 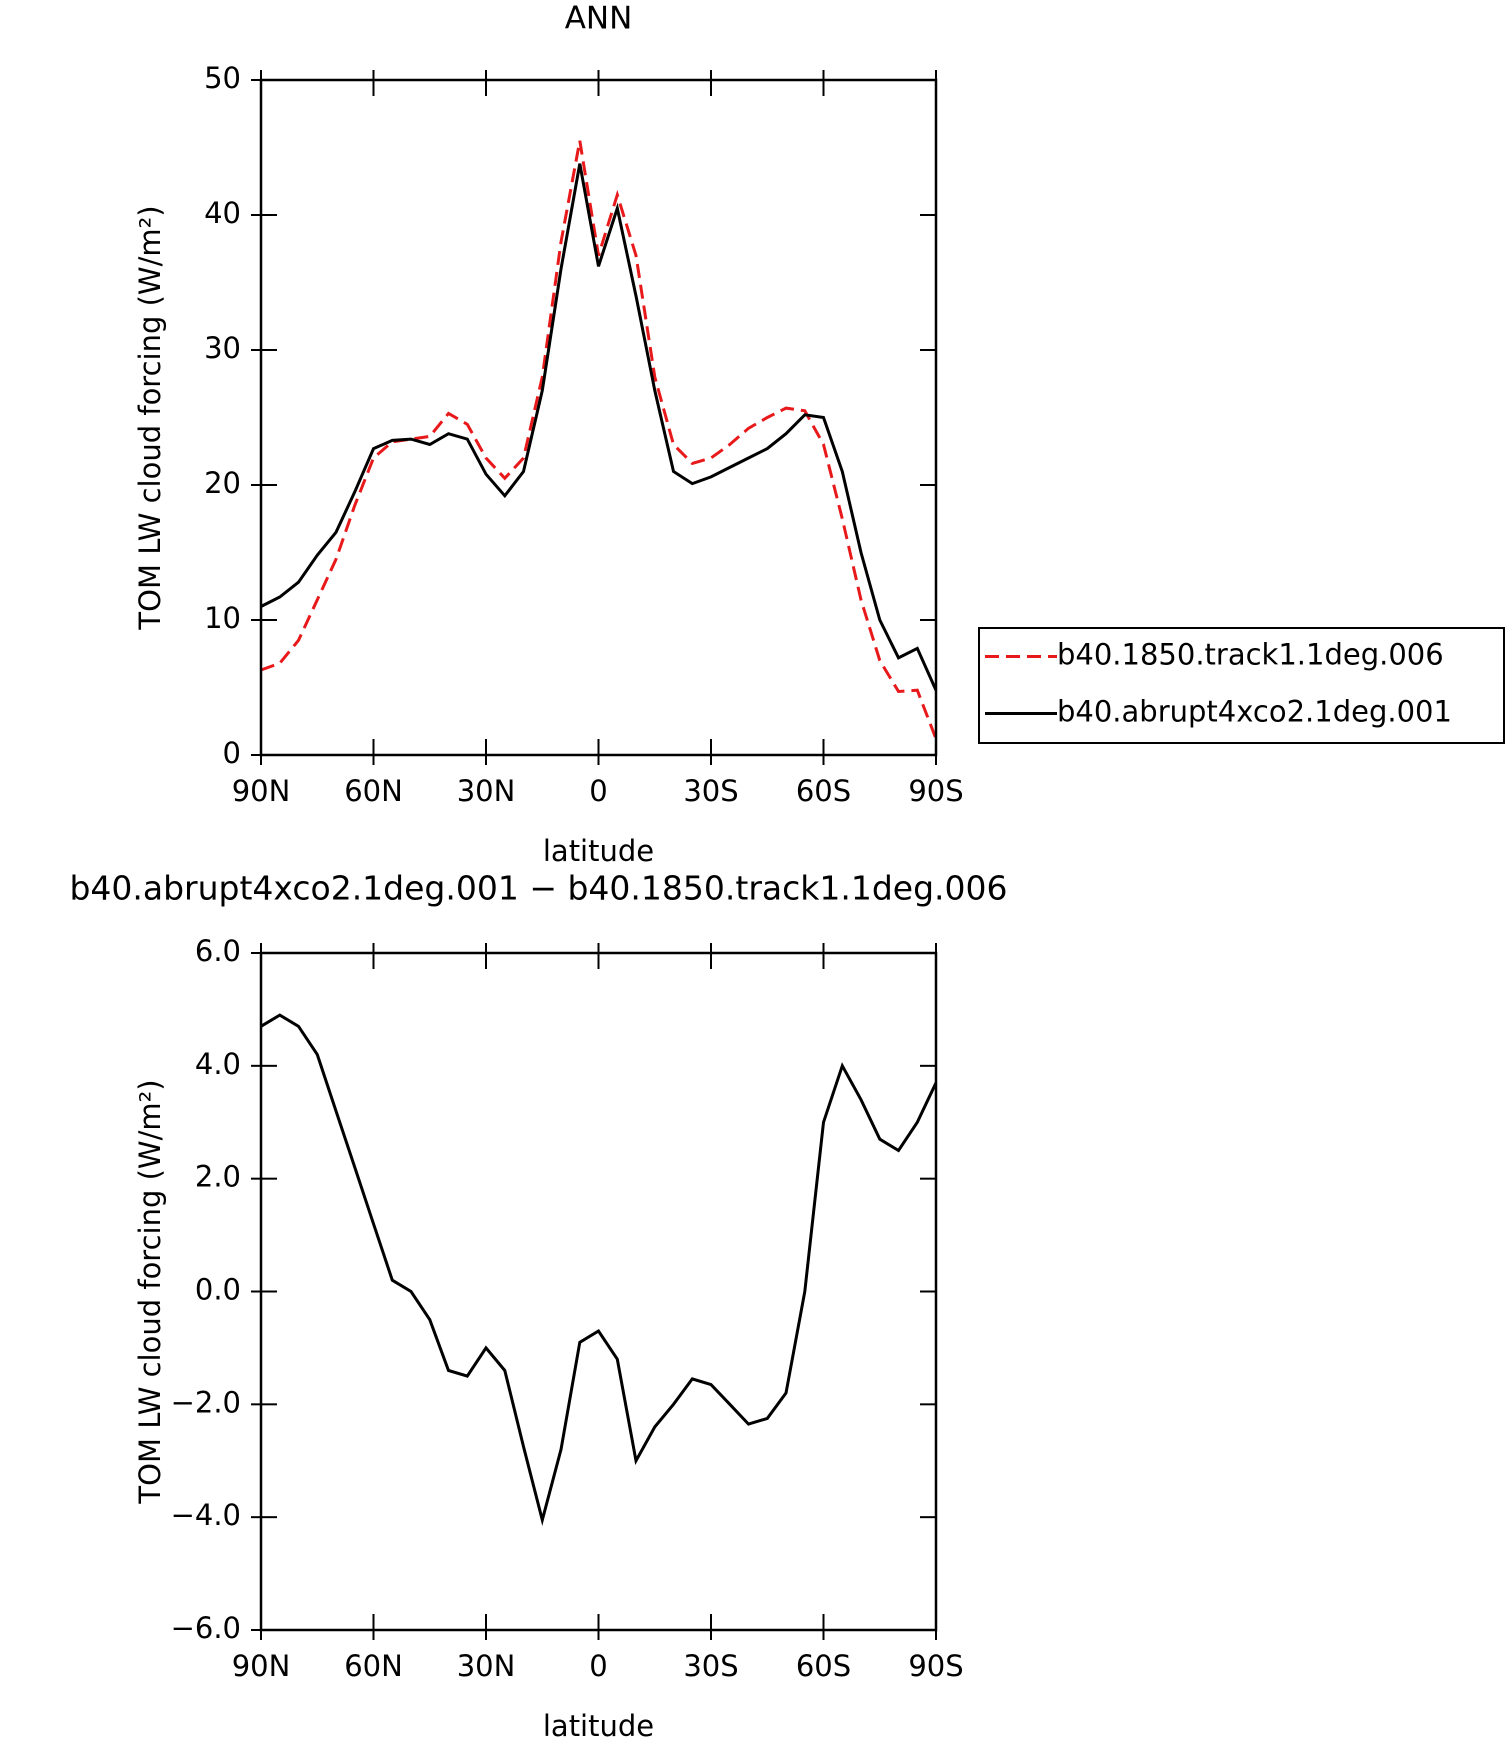 What do you see at coordinates (599, 19) in the screenshot?
I see `chart-title: ANN` at bounding box center [599, 19].